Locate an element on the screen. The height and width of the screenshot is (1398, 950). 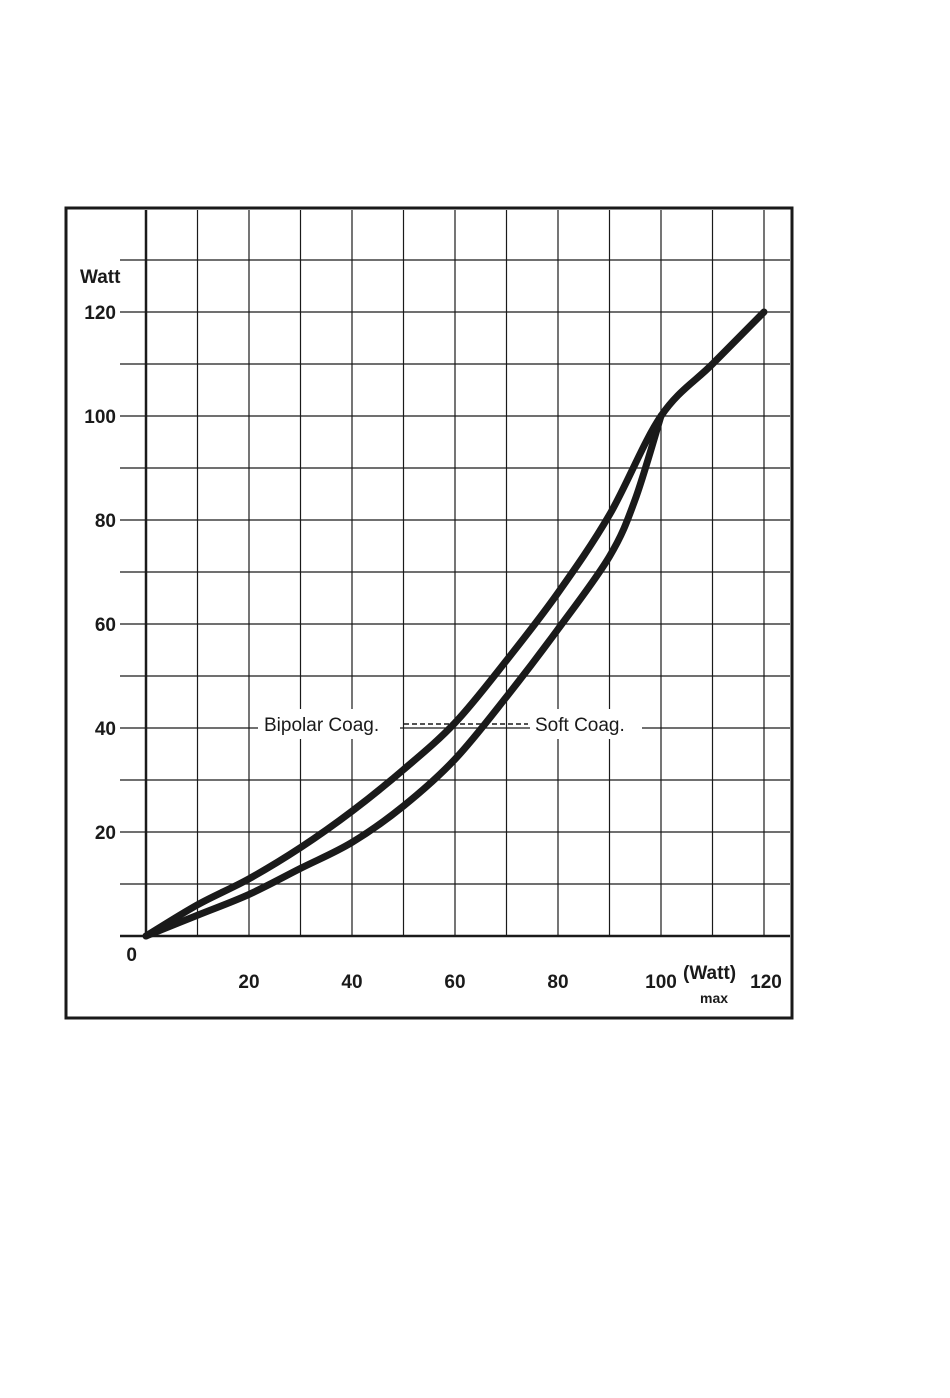
series-label-soft: Soft Coag. is located at coordinates (580, 725).